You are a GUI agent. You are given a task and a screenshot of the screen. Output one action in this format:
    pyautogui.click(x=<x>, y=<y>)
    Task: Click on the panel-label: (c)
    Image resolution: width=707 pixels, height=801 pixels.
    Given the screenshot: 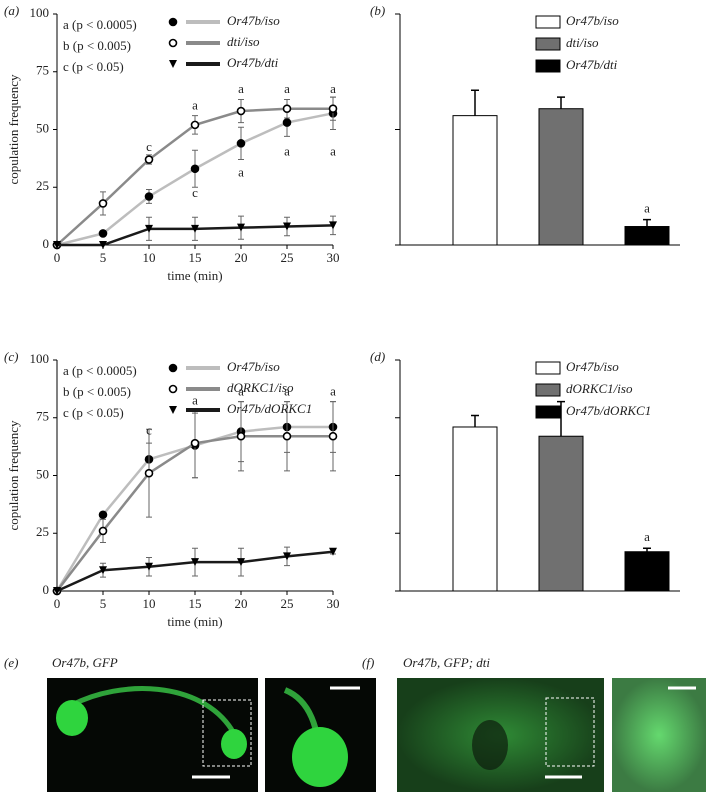 What is the action you would take?
    pyautogui.click(x=11, y=356)
    